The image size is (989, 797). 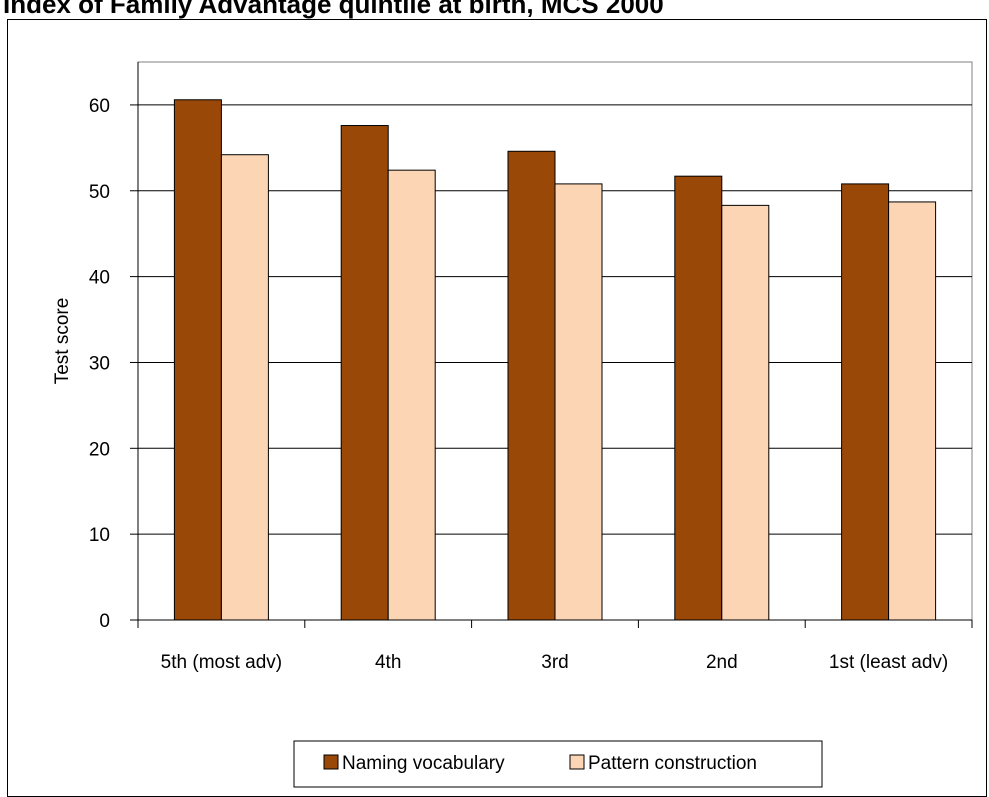 What do you see at coordinates (722, 662) in the screenshot?
I see `x-category-label: 2nd` at bounding box center [722, 662].